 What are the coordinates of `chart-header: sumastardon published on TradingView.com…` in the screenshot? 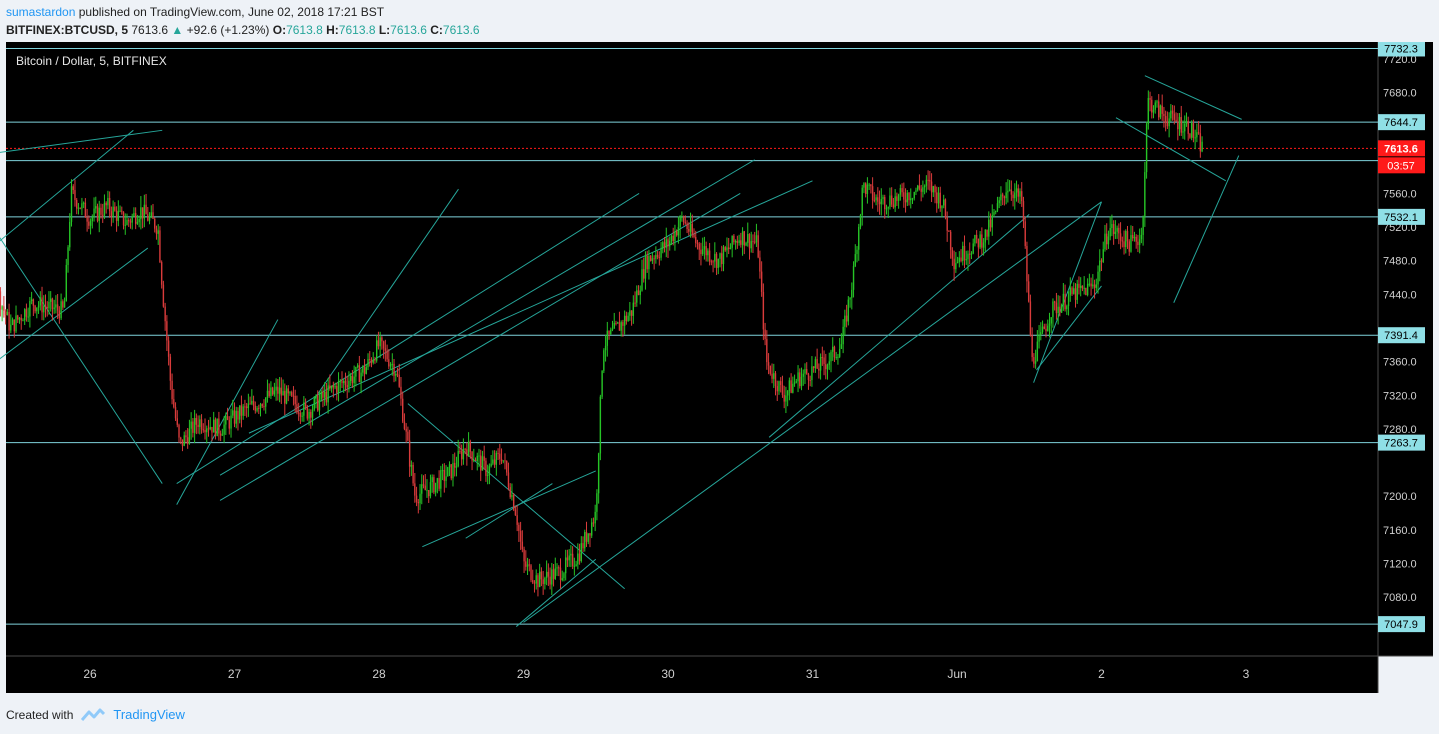 It's located at (243, 21).